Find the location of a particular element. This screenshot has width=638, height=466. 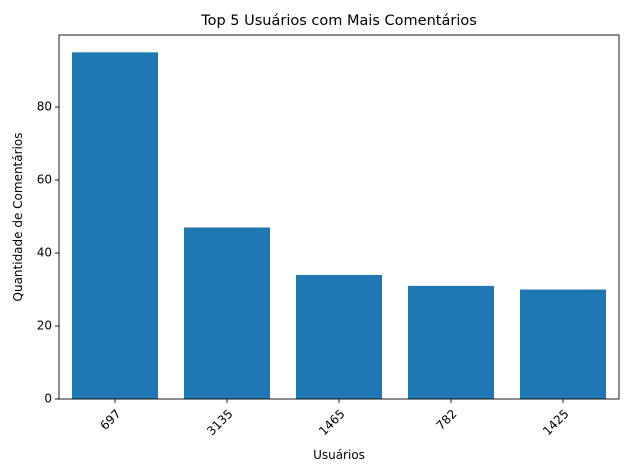

y-tick-label: 80 is located at coordinates (44, 107).